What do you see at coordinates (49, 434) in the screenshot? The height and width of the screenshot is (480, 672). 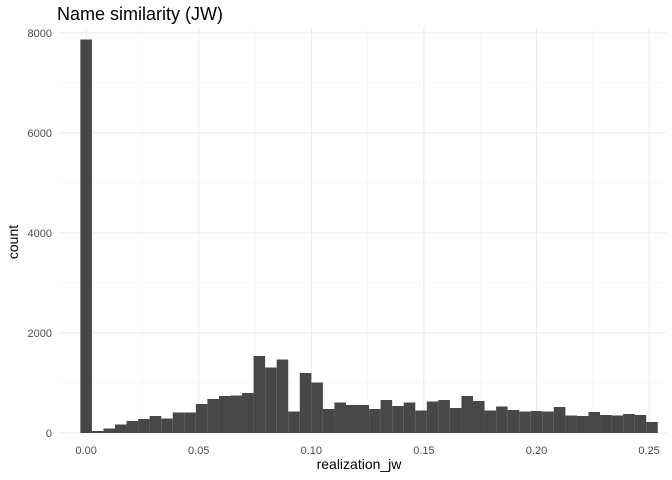 I see `y-tick-label: 0` at bounding box center [49, 434].